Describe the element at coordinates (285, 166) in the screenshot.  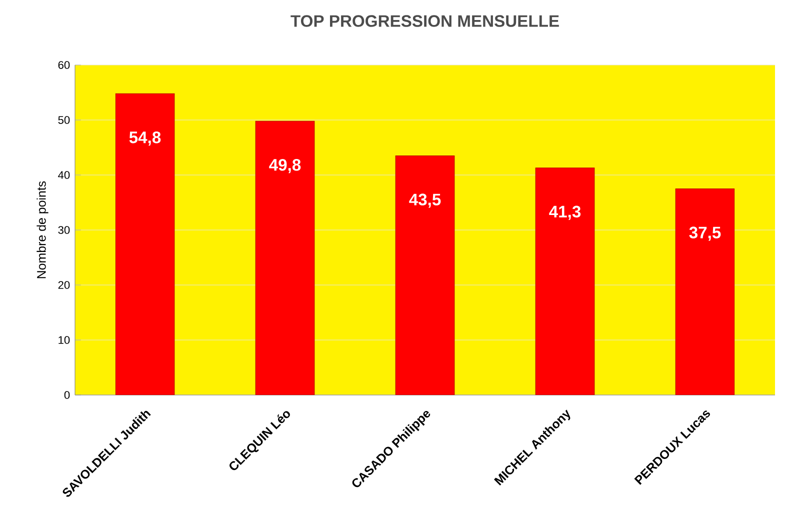
I see `data-label: 49,8` at that location.